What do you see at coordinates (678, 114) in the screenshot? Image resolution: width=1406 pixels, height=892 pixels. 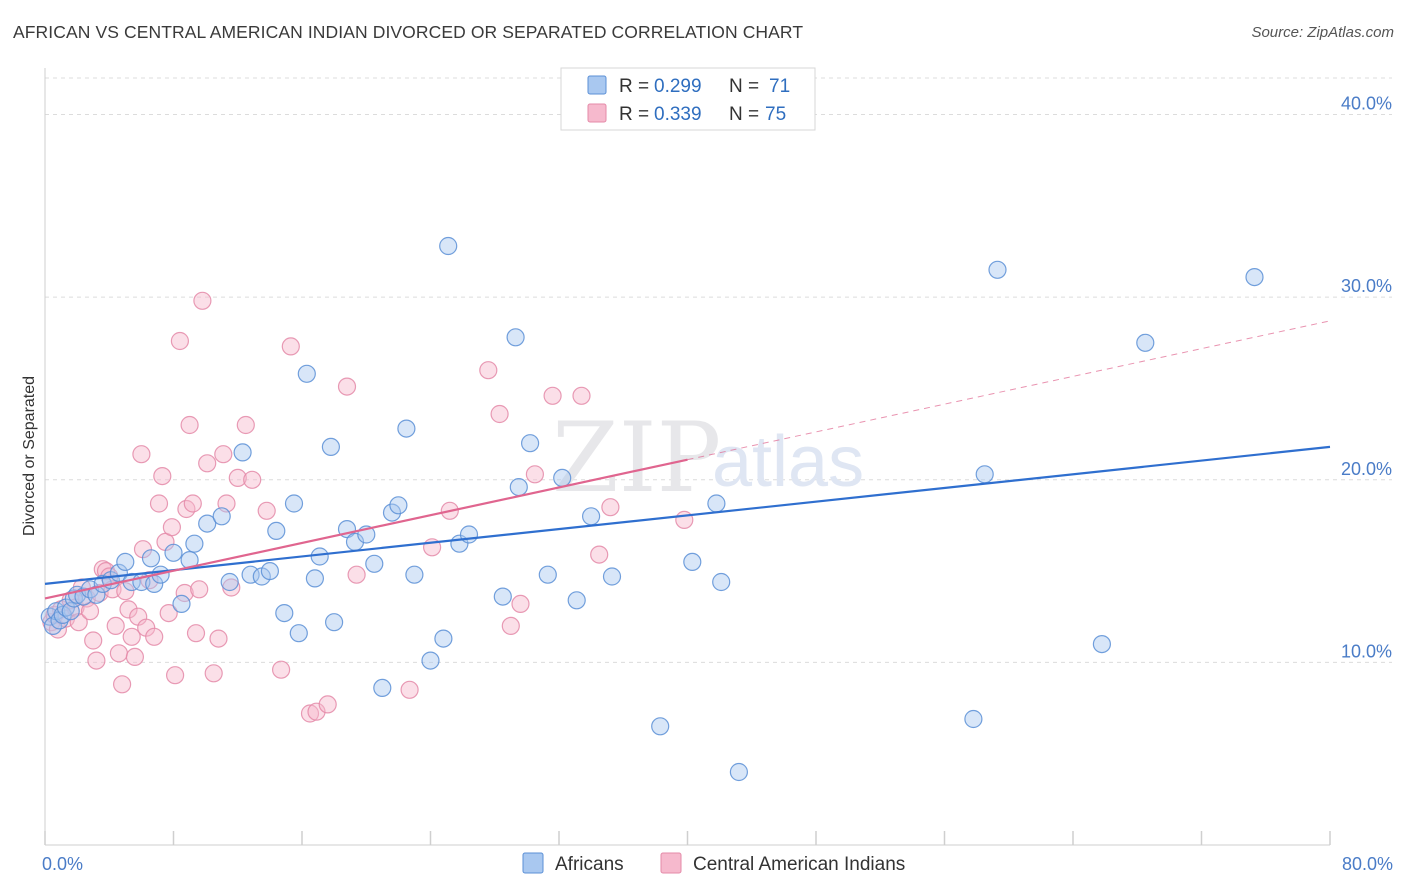 I see `legend-cai-r-value: 0.339` at bounding box center [678, 114].